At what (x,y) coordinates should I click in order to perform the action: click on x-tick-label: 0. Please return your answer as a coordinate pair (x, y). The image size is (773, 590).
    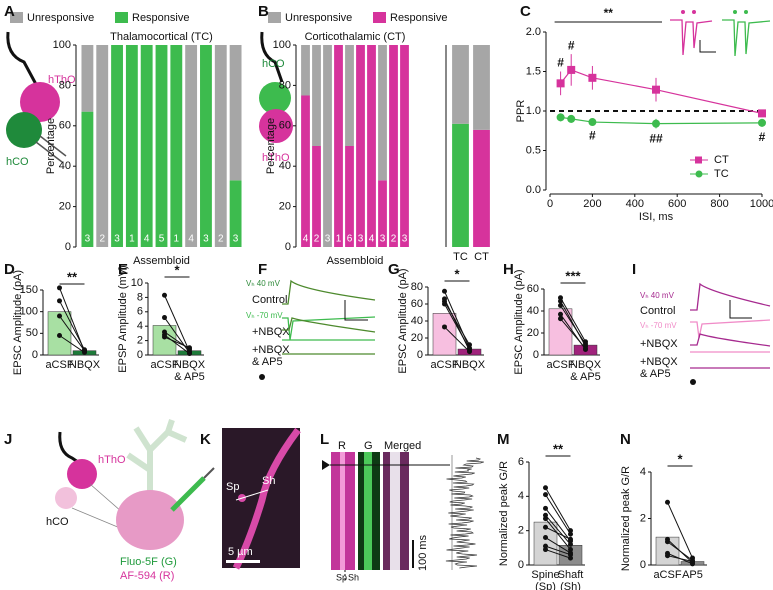
    Looking at the image, I should click on (550, 204).